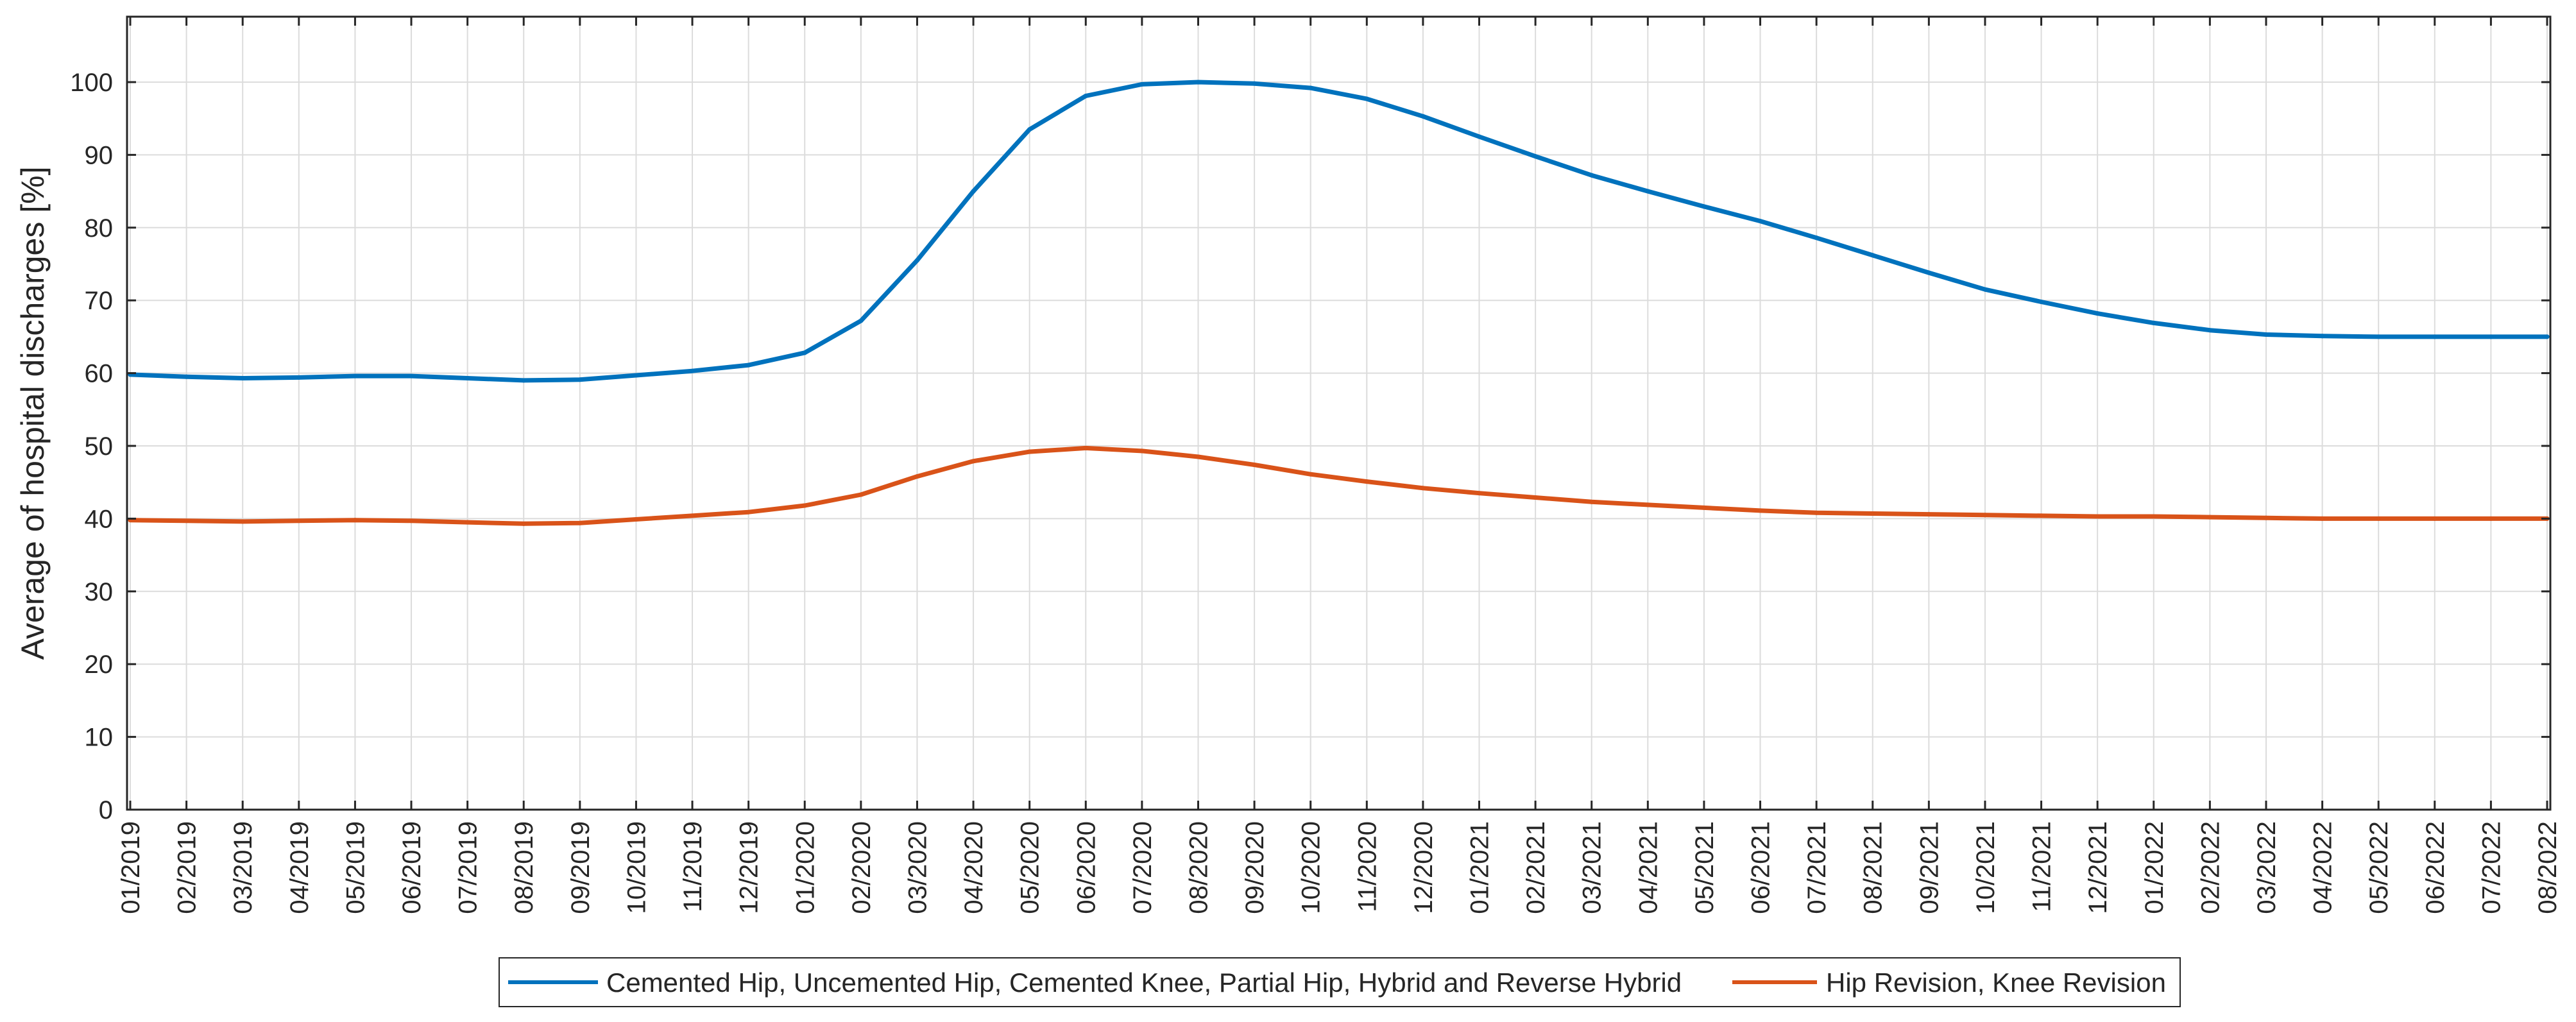  I want to click on y-tick-label: 40, so click(99, 519).